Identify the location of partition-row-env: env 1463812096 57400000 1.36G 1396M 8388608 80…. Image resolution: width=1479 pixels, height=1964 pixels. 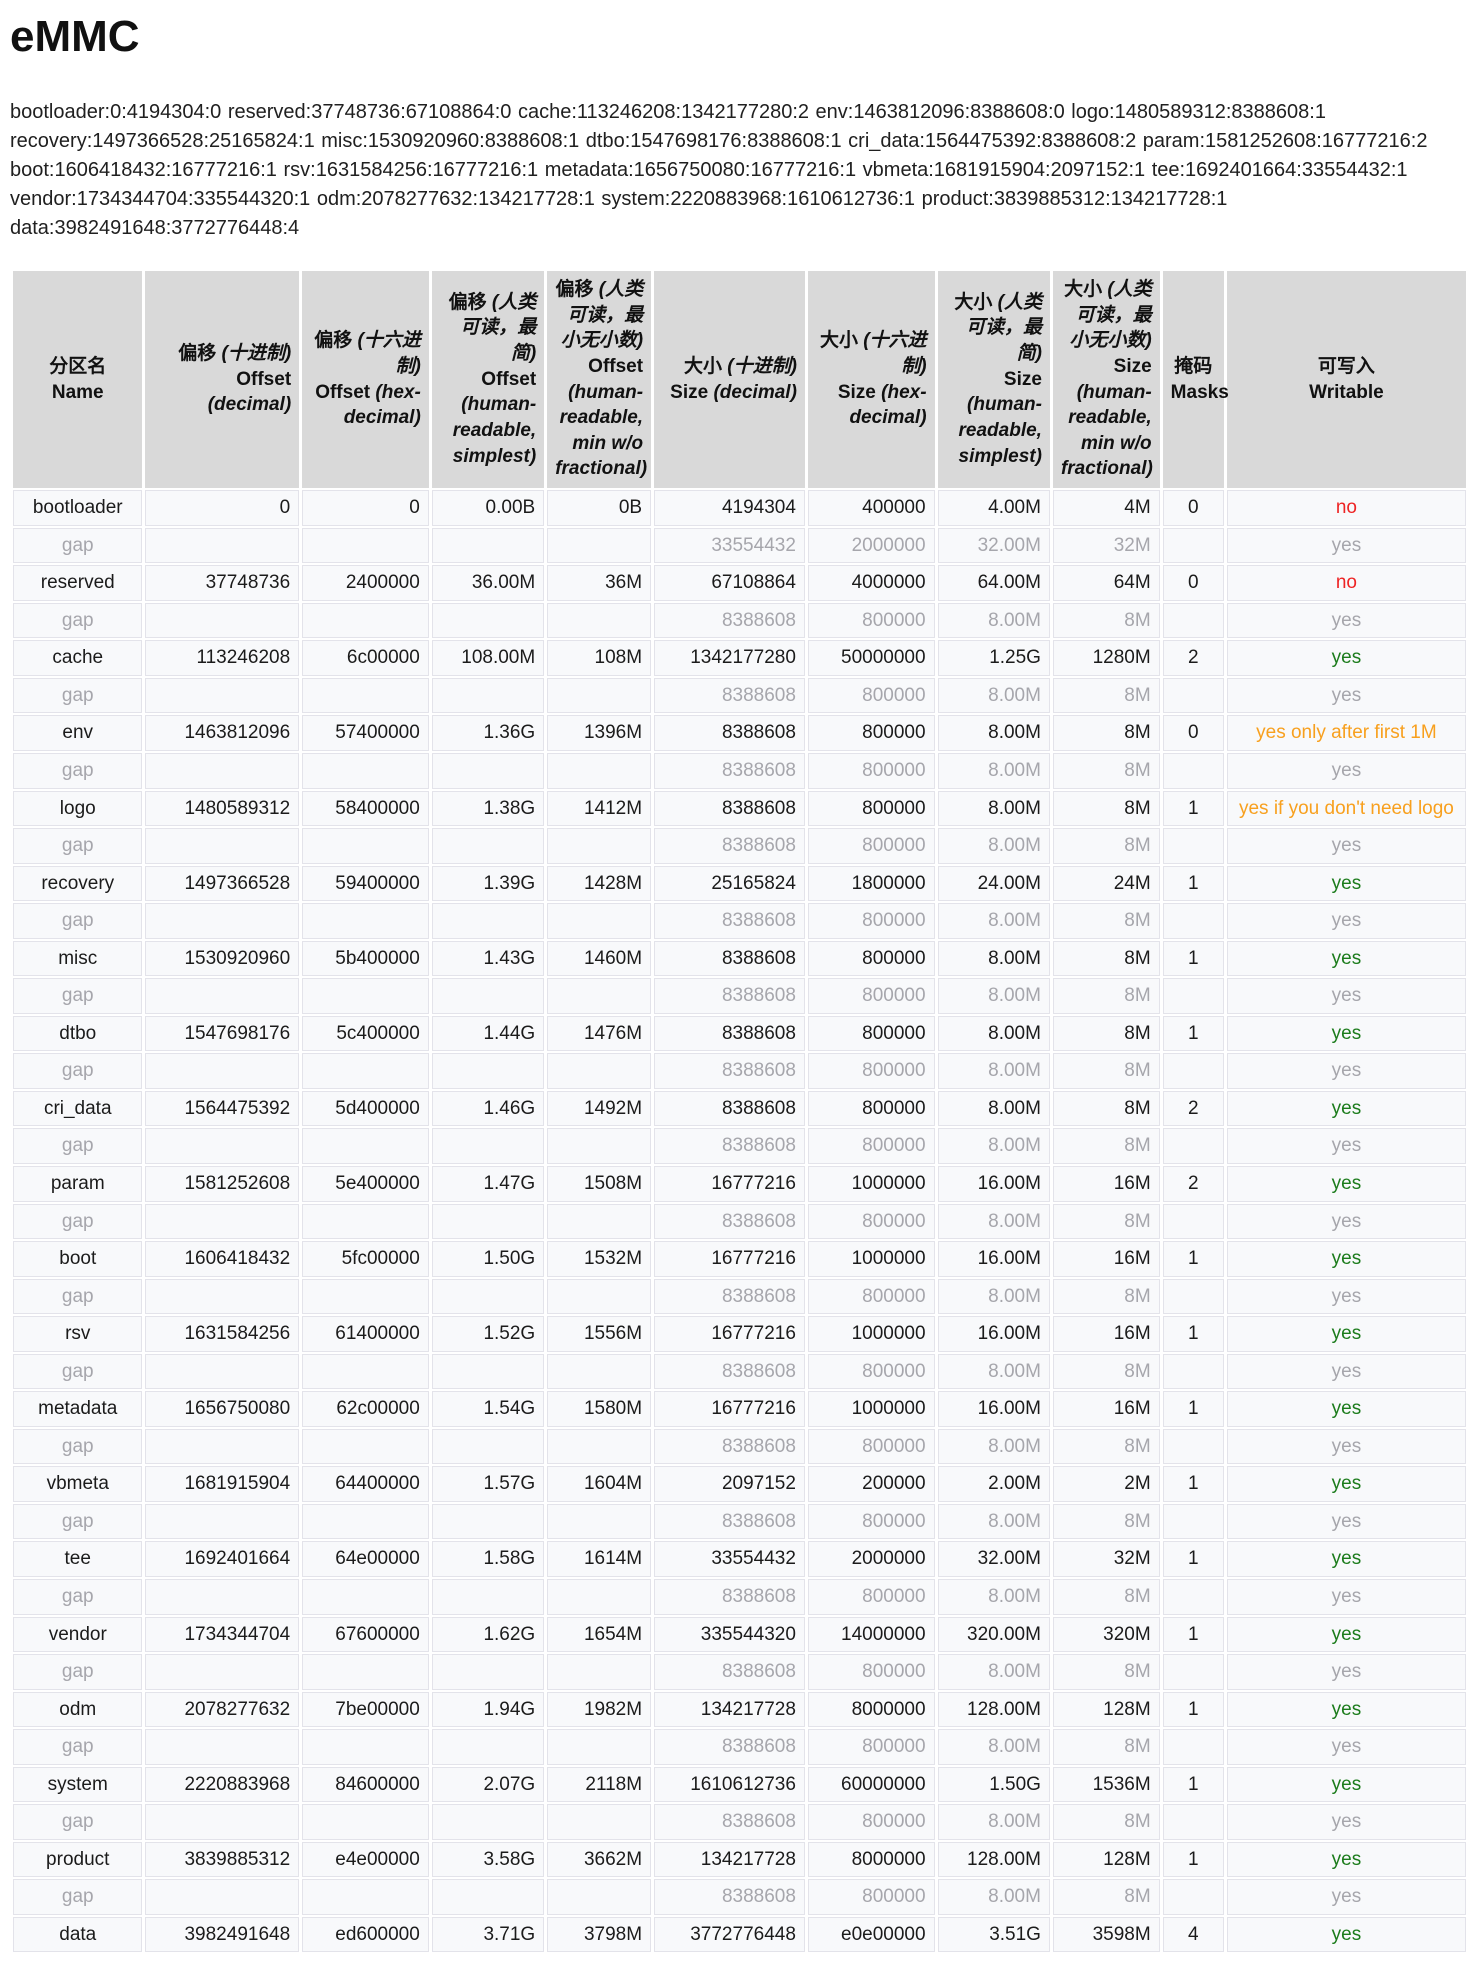
(739, 733).